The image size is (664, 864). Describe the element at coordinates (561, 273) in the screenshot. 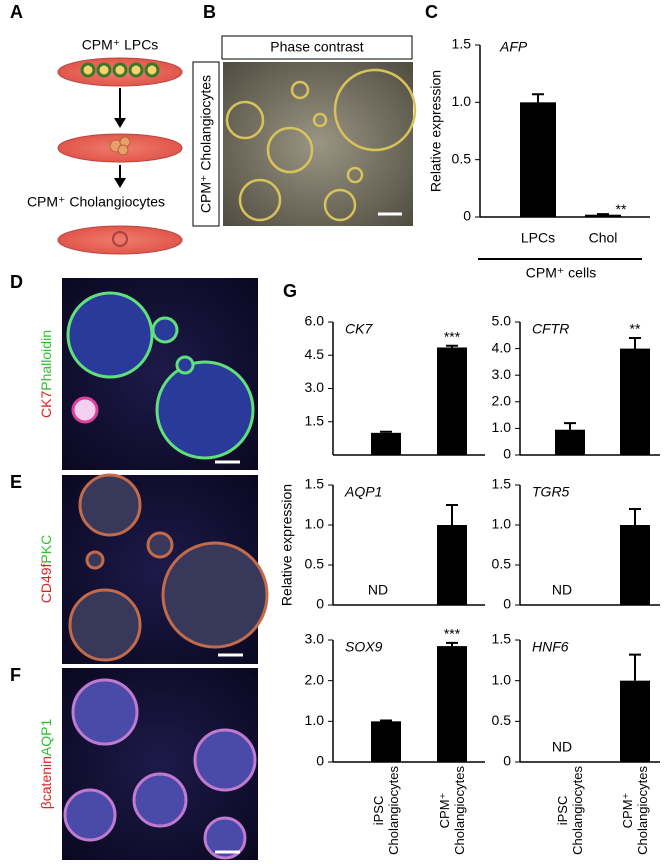

I see `x-axis-label: CPM⁺ cells` at that location.